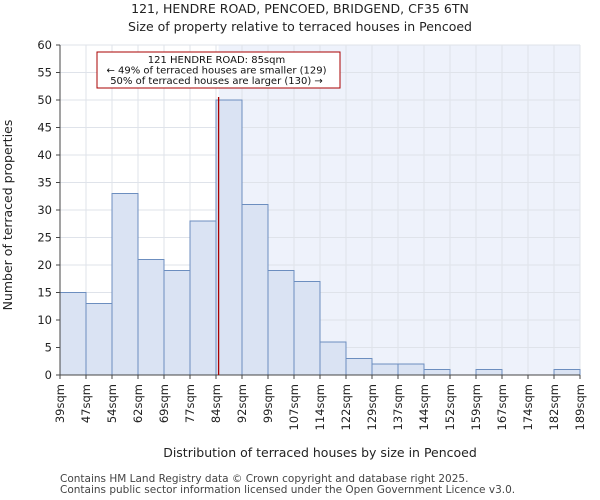 Image resolution: width=600 pixels, height=500 pixels. What do you see at coordinates (44, 238) in the screenshot?
I see `y-tick-label: 25` at bounding box center [44, 238].